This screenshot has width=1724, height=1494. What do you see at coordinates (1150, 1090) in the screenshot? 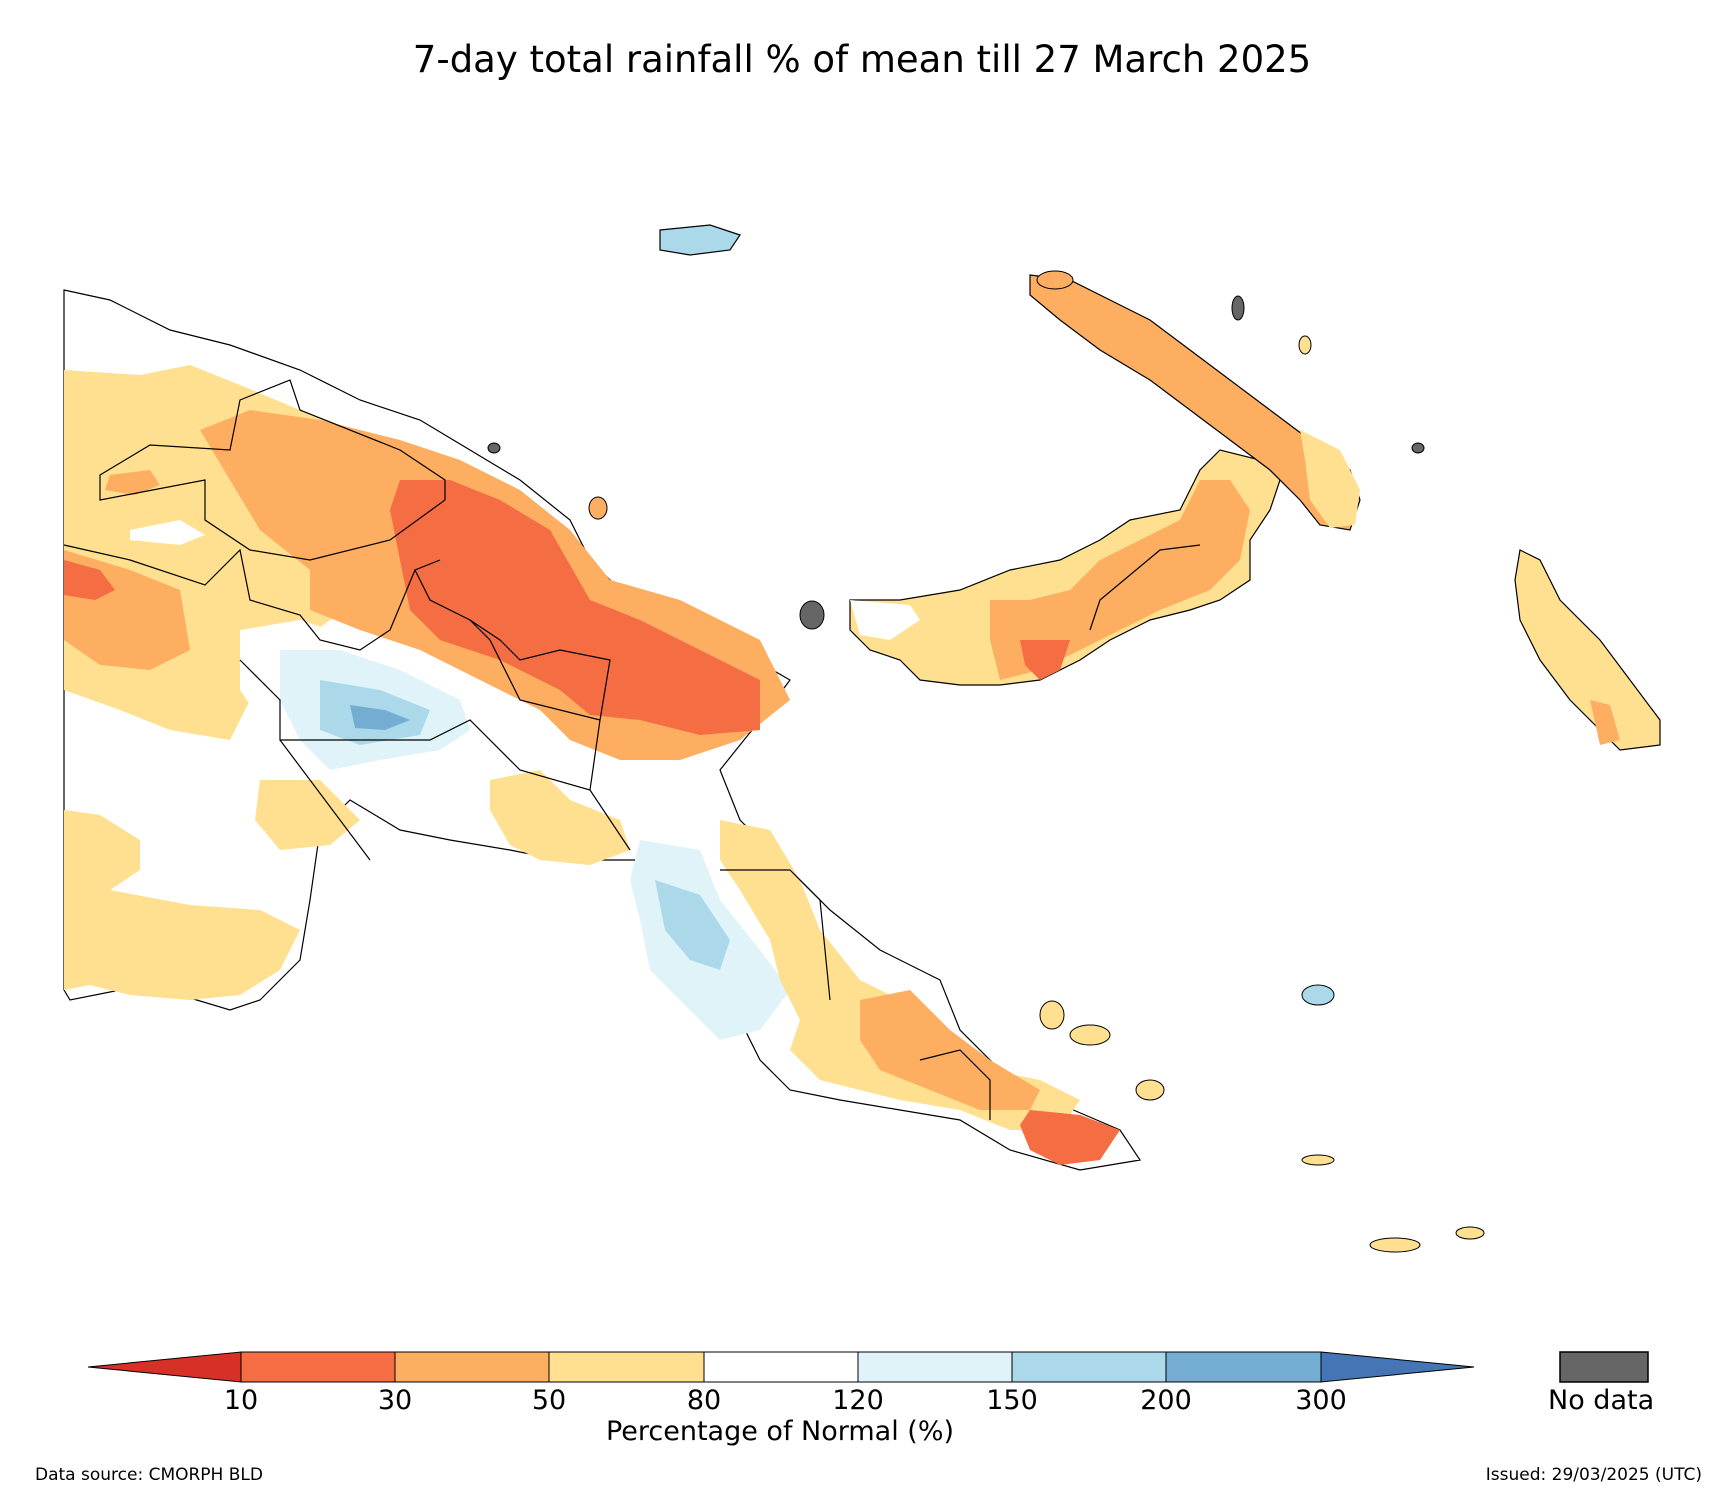
I see `island-normanby` at bounding box center [1150, 1090].